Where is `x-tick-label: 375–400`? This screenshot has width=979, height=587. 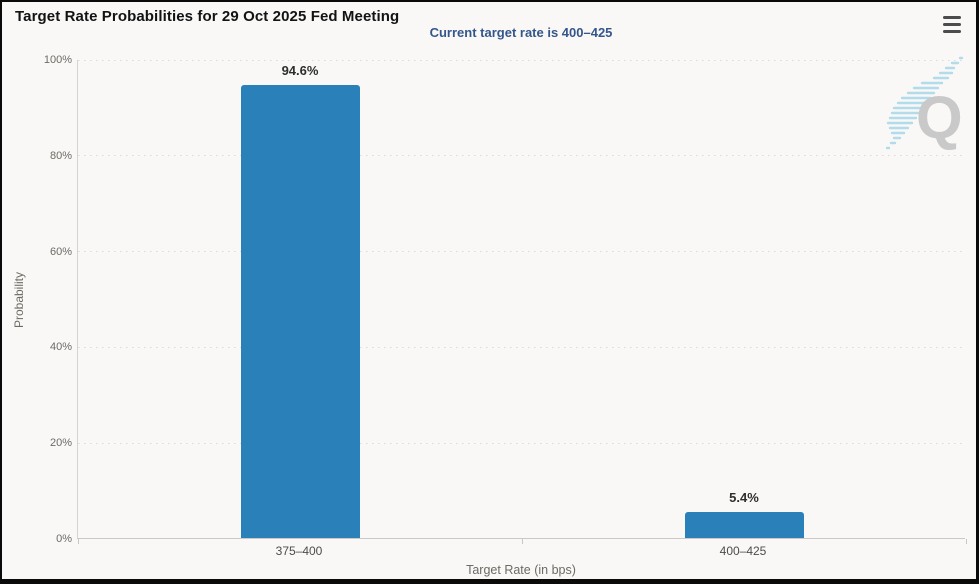 x-tick-label: 375–400 is located at coordinates (299, 551).